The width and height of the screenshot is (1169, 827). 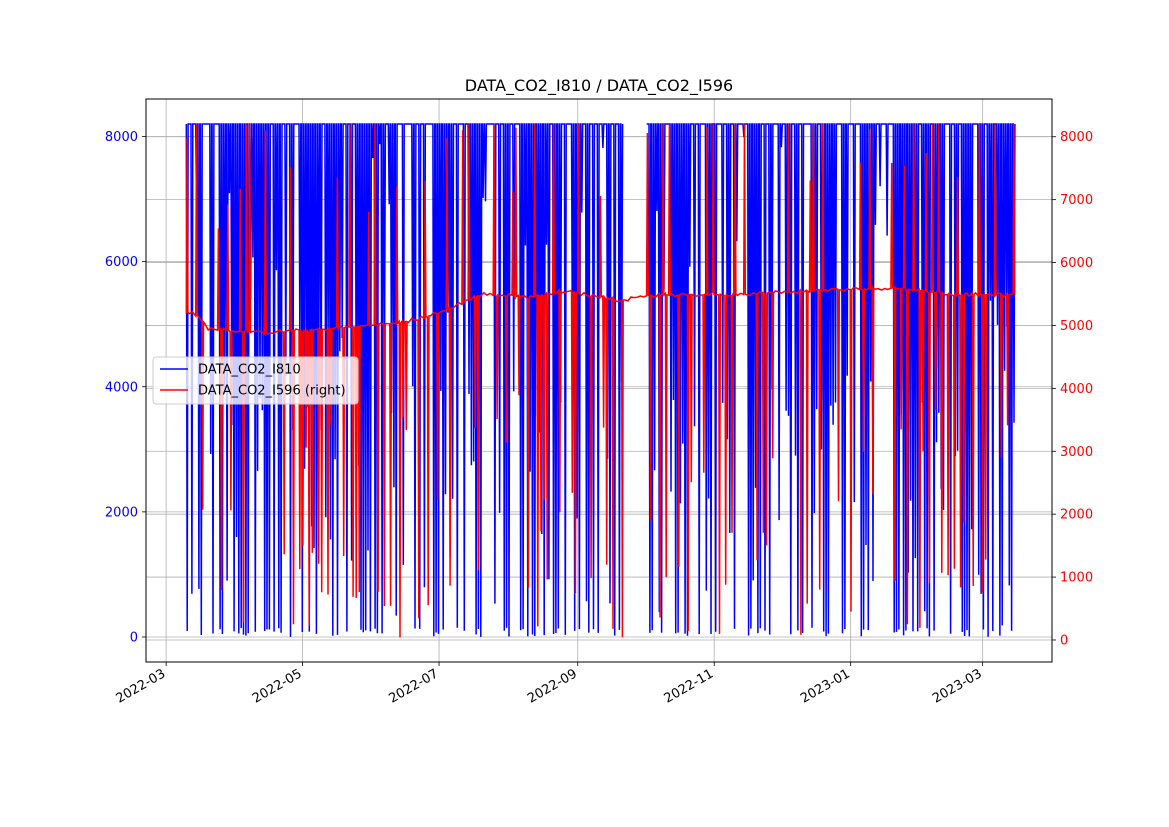 I want to click on y-axis-left: 0 2000 4000 6000 8000, so click(x=125, y=387).